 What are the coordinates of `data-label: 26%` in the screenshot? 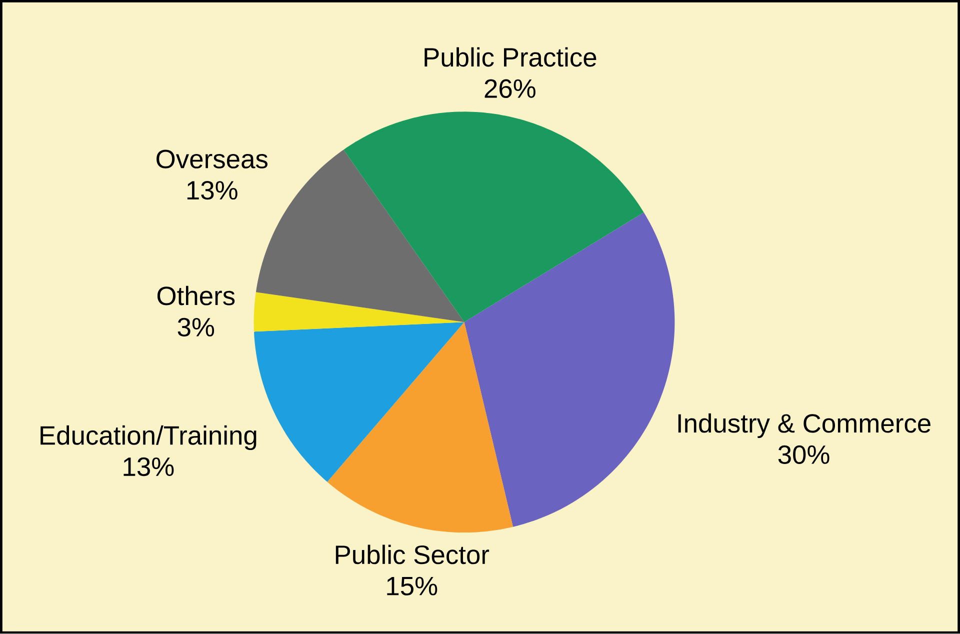 It's located at (510, 88).